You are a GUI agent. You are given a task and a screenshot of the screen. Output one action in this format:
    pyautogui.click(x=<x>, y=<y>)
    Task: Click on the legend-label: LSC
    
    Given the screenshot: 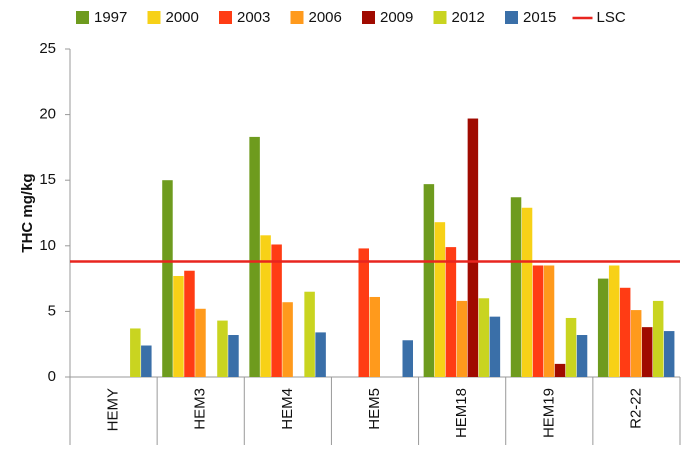 What is the action you would take?
    pyautogui.click(x=611, y=17)
    